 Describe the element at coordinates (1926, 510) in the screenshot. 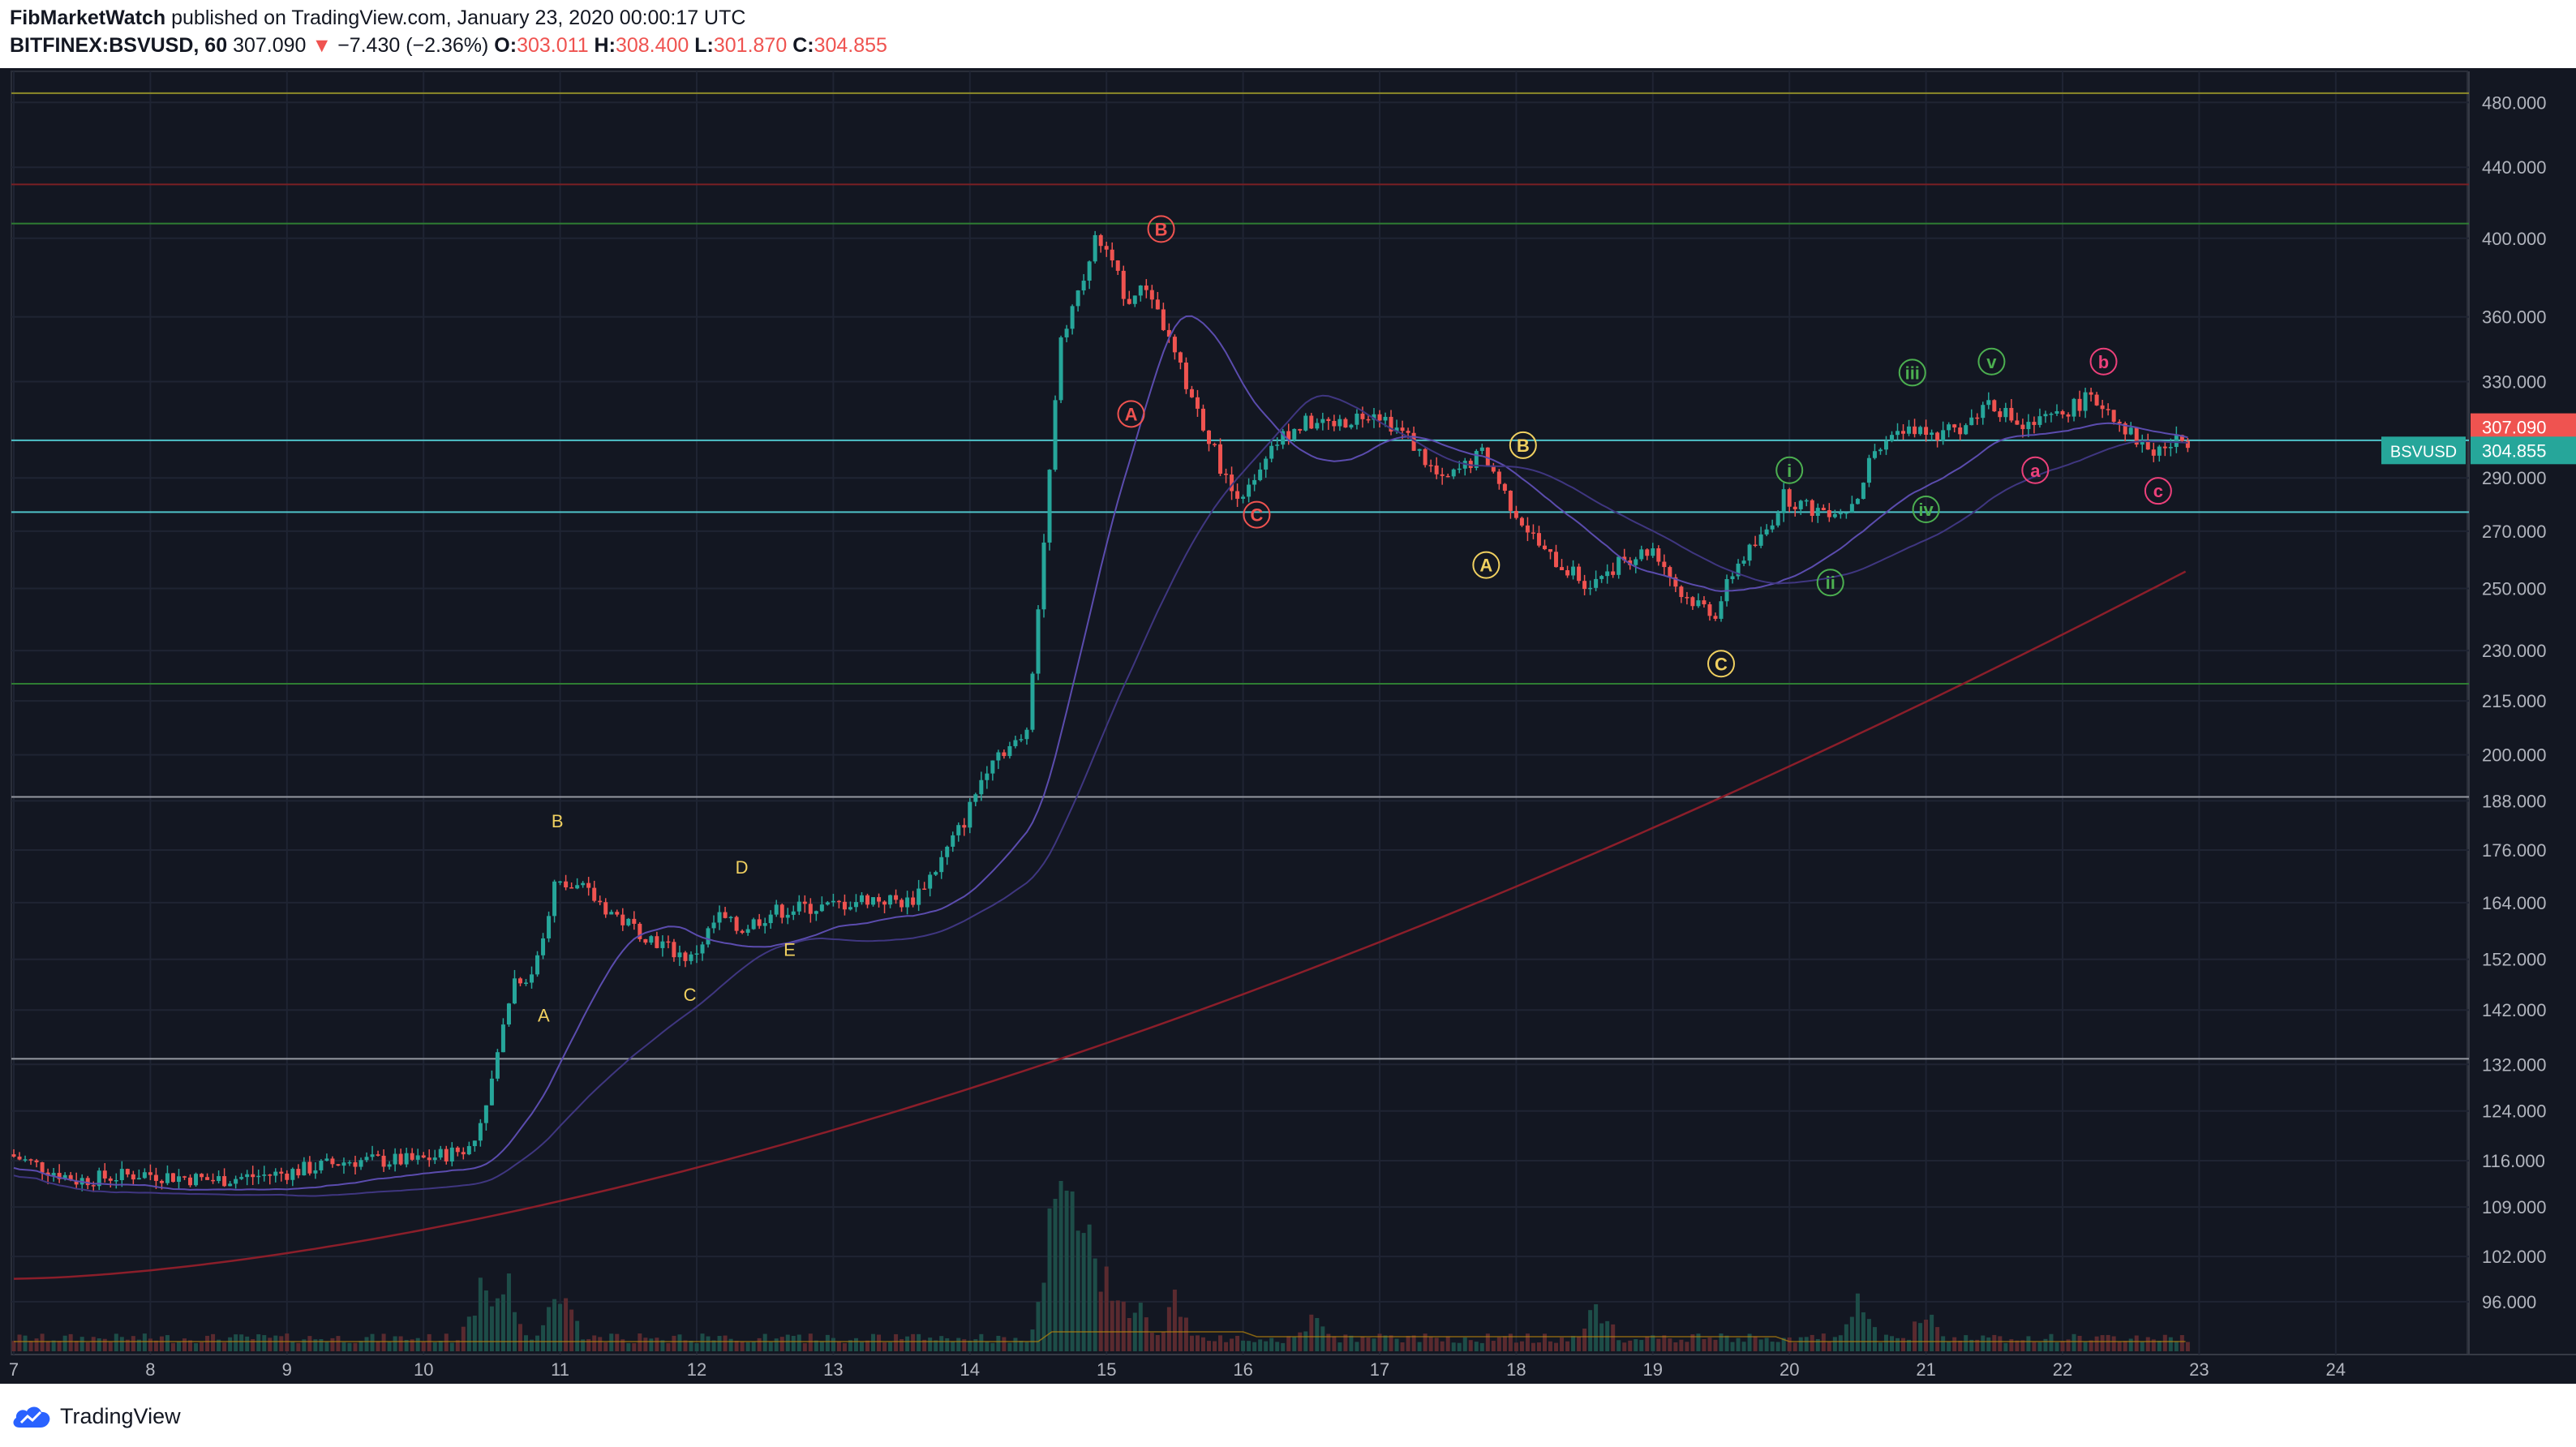

I see `wave-label: iv` at that location.